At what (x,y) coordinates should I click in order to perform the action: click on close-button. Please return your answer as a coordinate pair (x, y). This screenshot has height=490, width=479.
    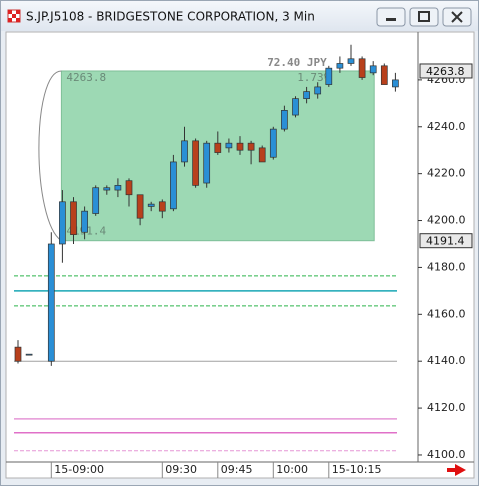
    Looking at the image, I should click on (457, 17).